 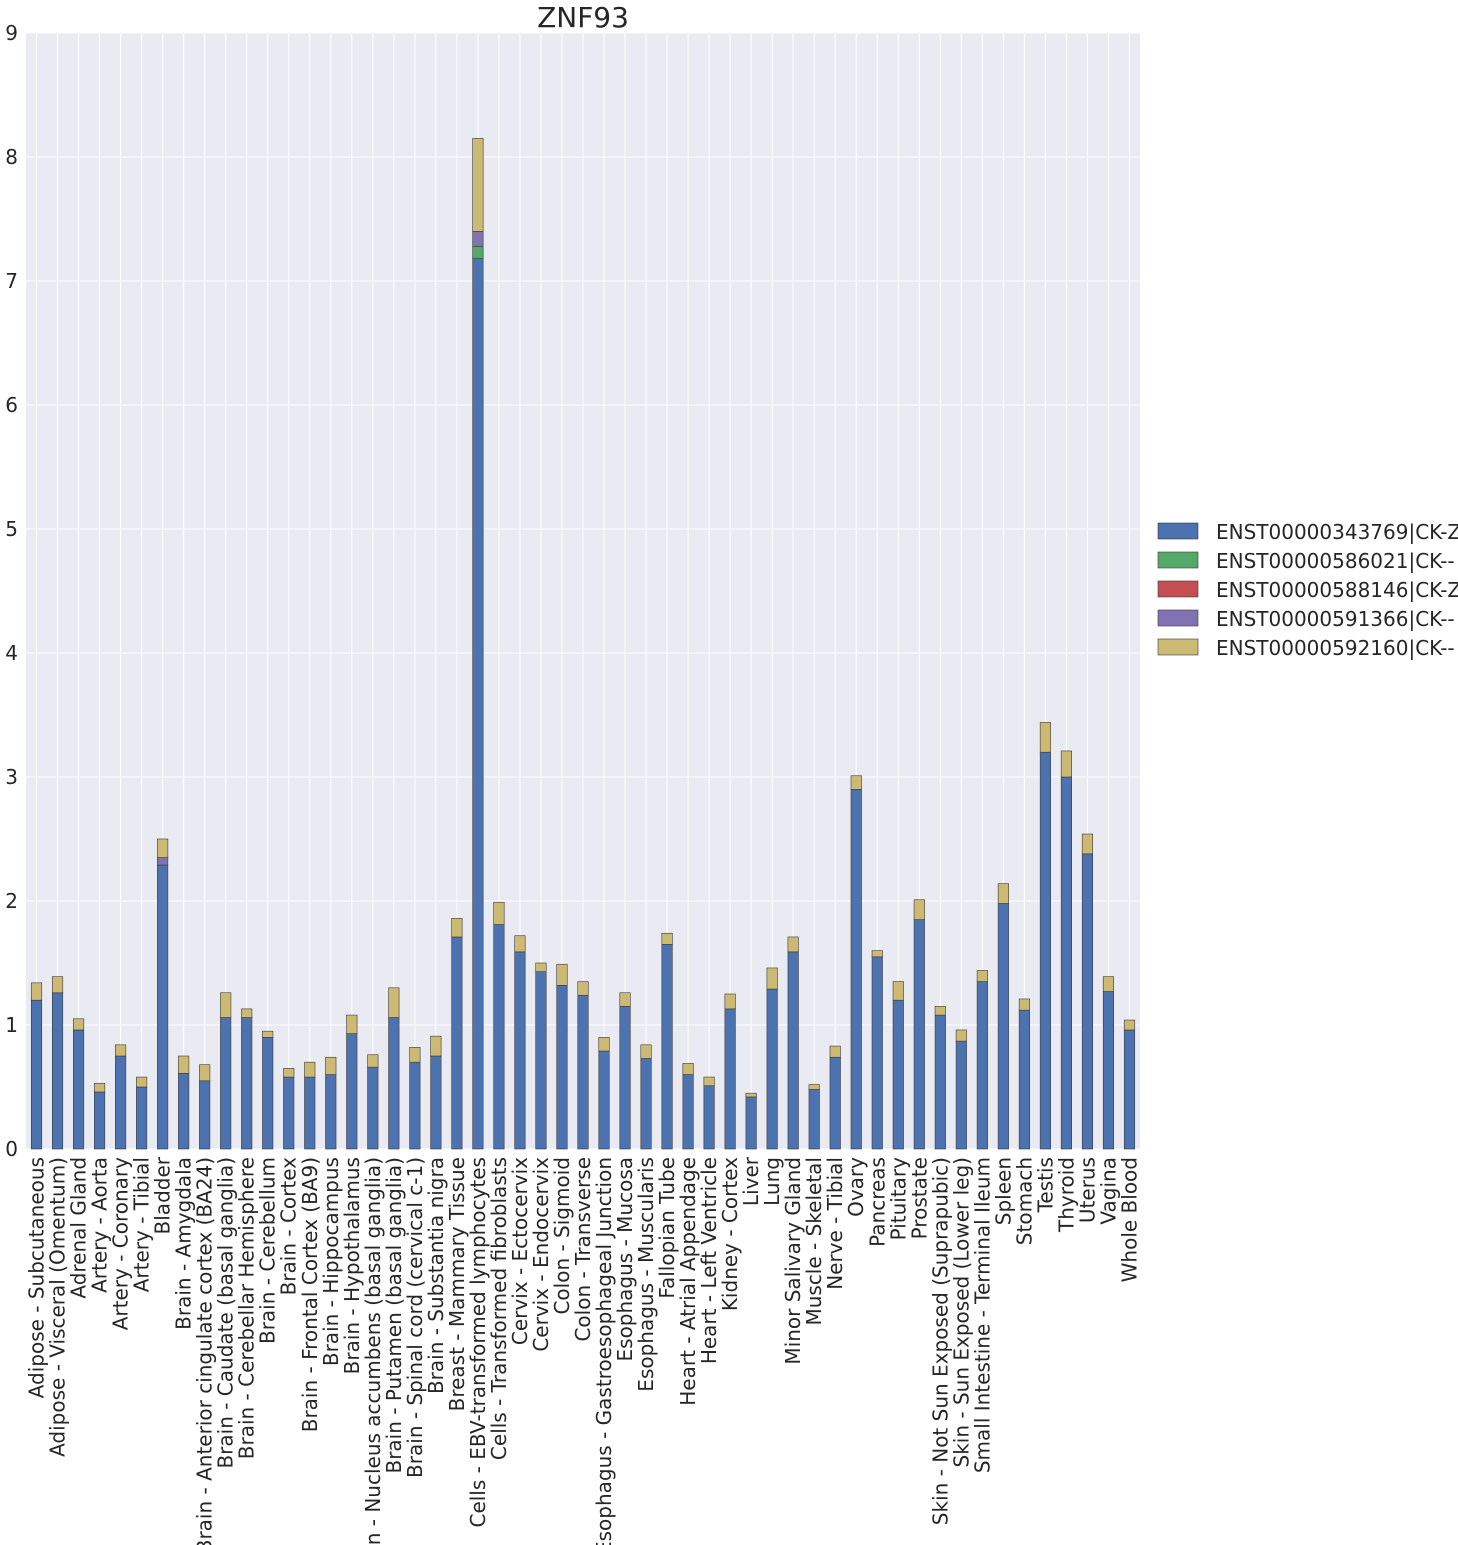 What do you see at coordinates (520, 1251) in the screenshot?
I see `x-tick-label: Cervix - Ectocervix` at bounding box center [520, 1251].